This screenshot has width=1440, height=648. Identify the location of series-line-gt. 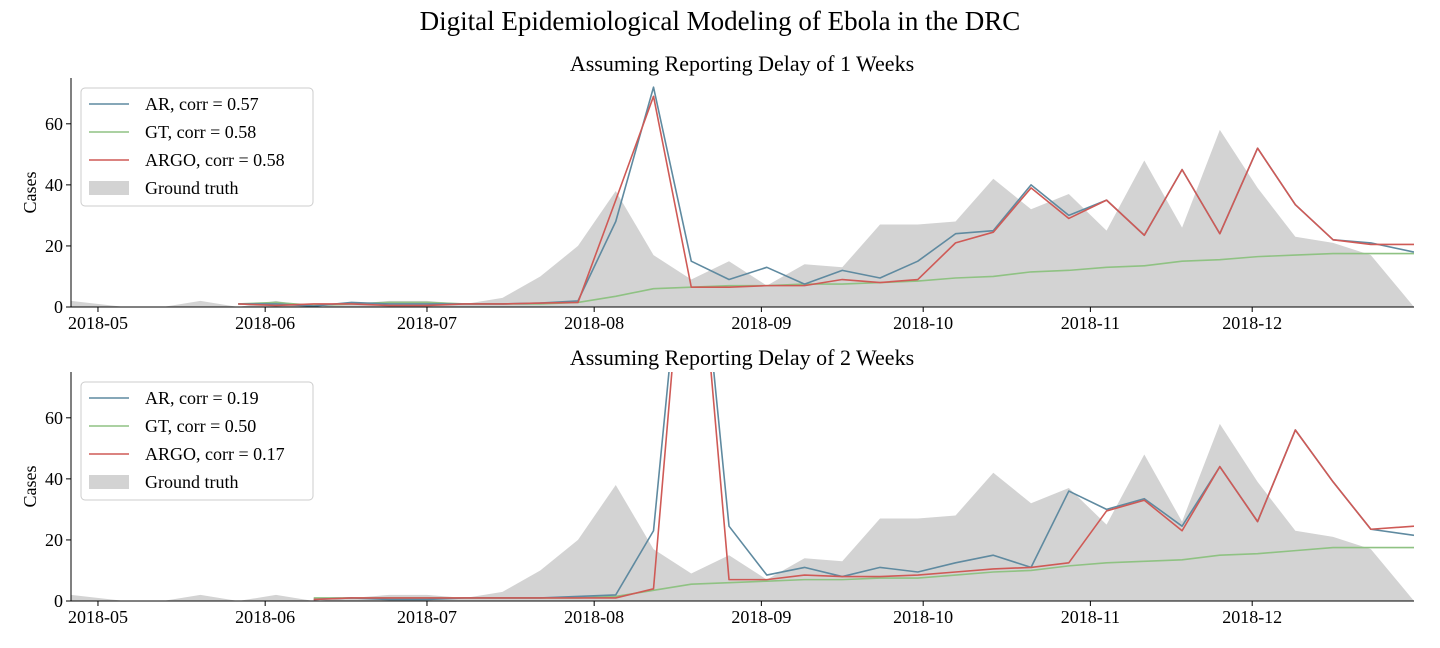
(826, 279).